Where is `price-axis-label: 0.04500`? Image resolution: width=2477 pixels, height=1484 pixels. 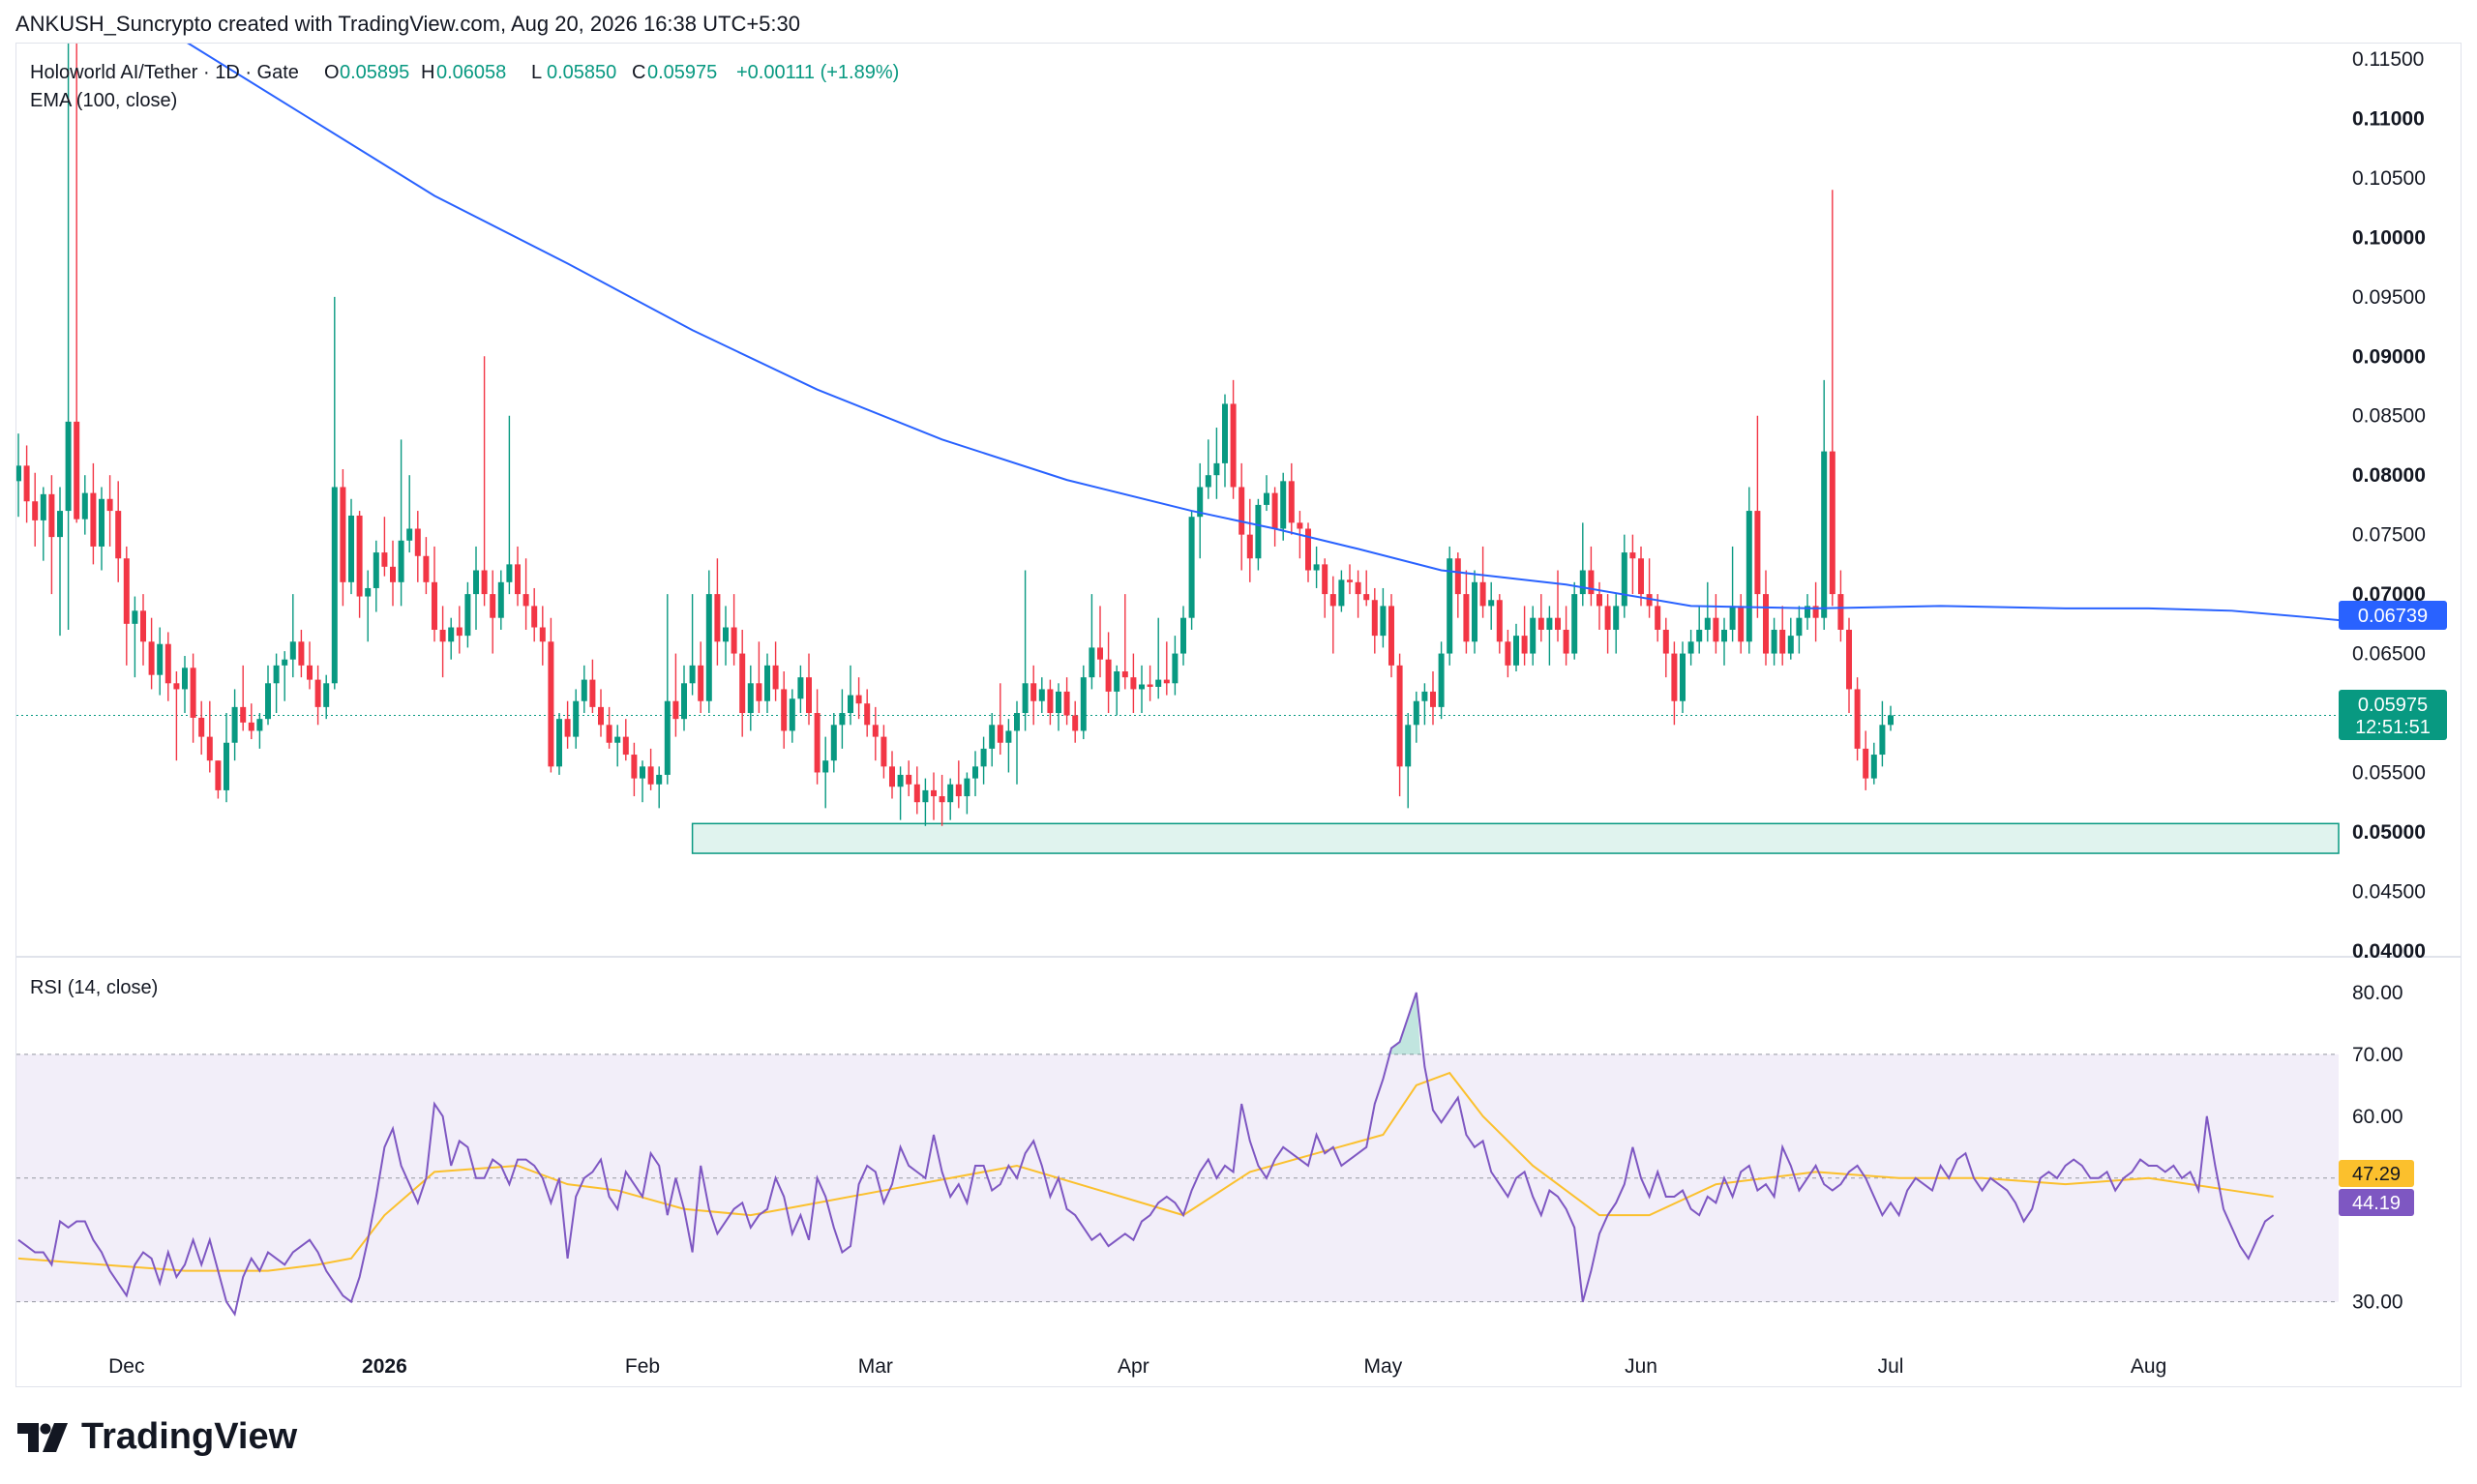 price-axis-label: 0.04500 is located at coordinates (2389, 891).